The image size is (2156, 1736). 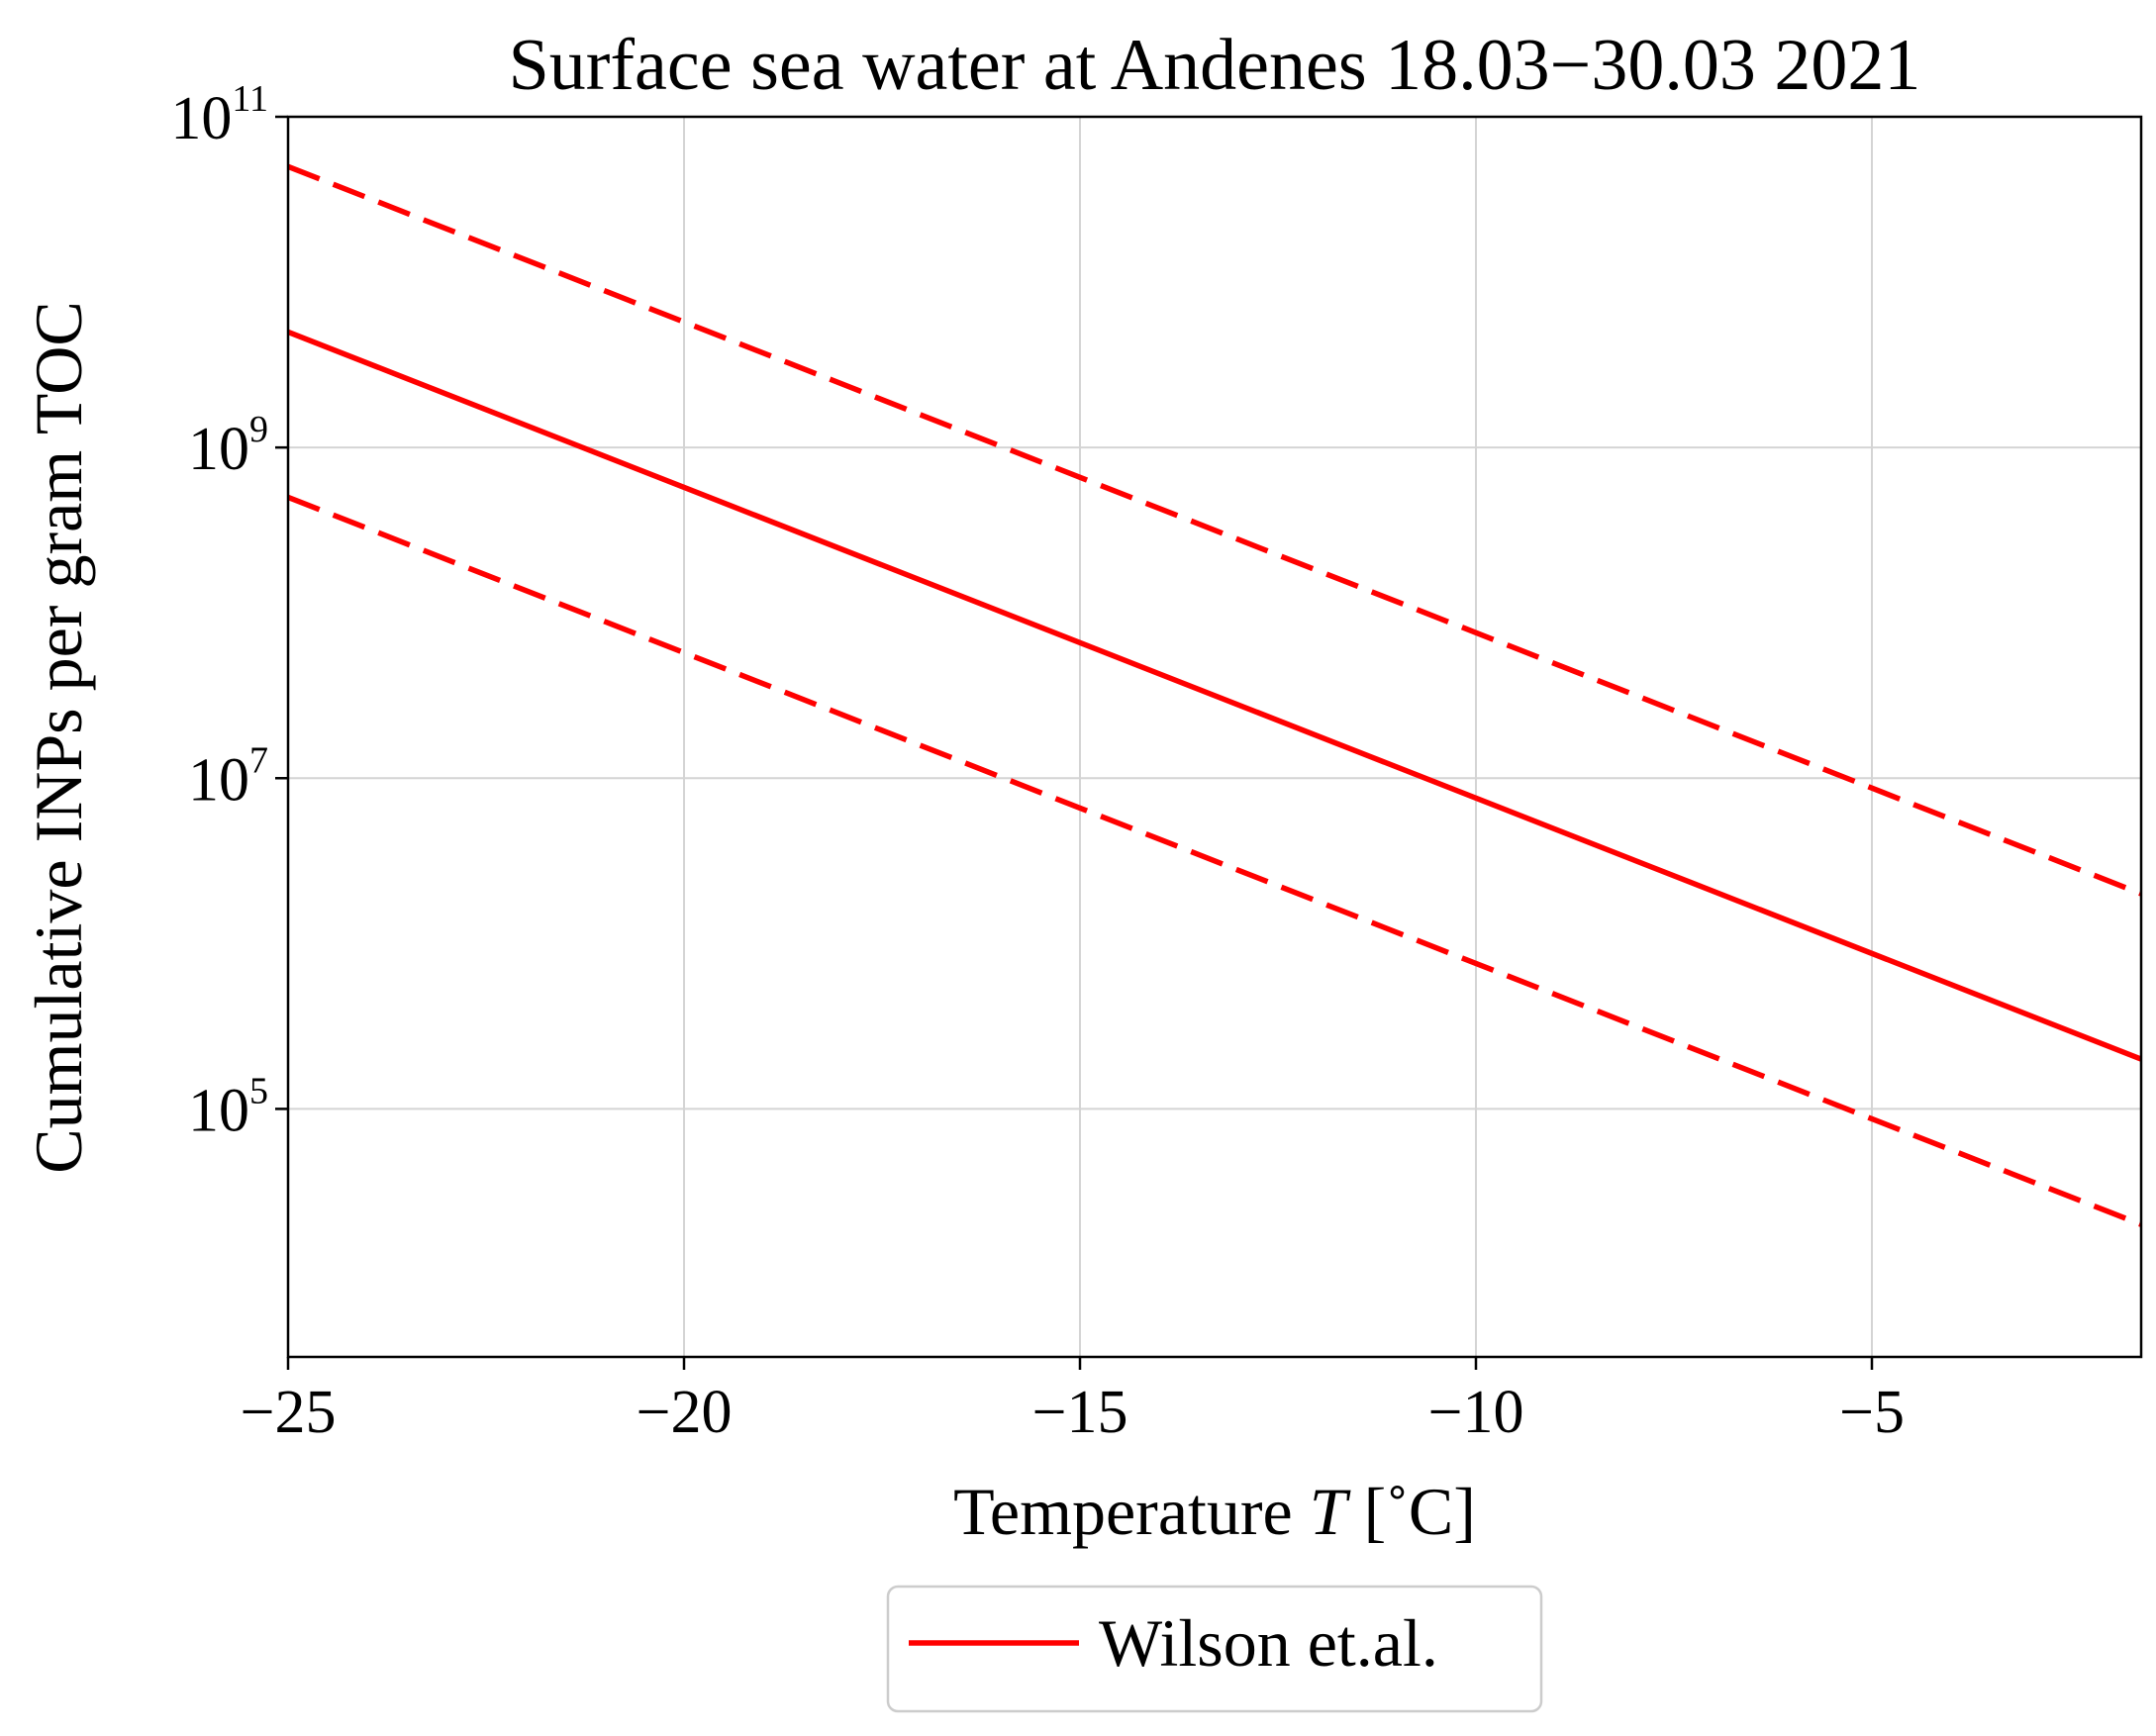 I want to click on y-tick-exponent-2: 7, so click(x=258, y=760).